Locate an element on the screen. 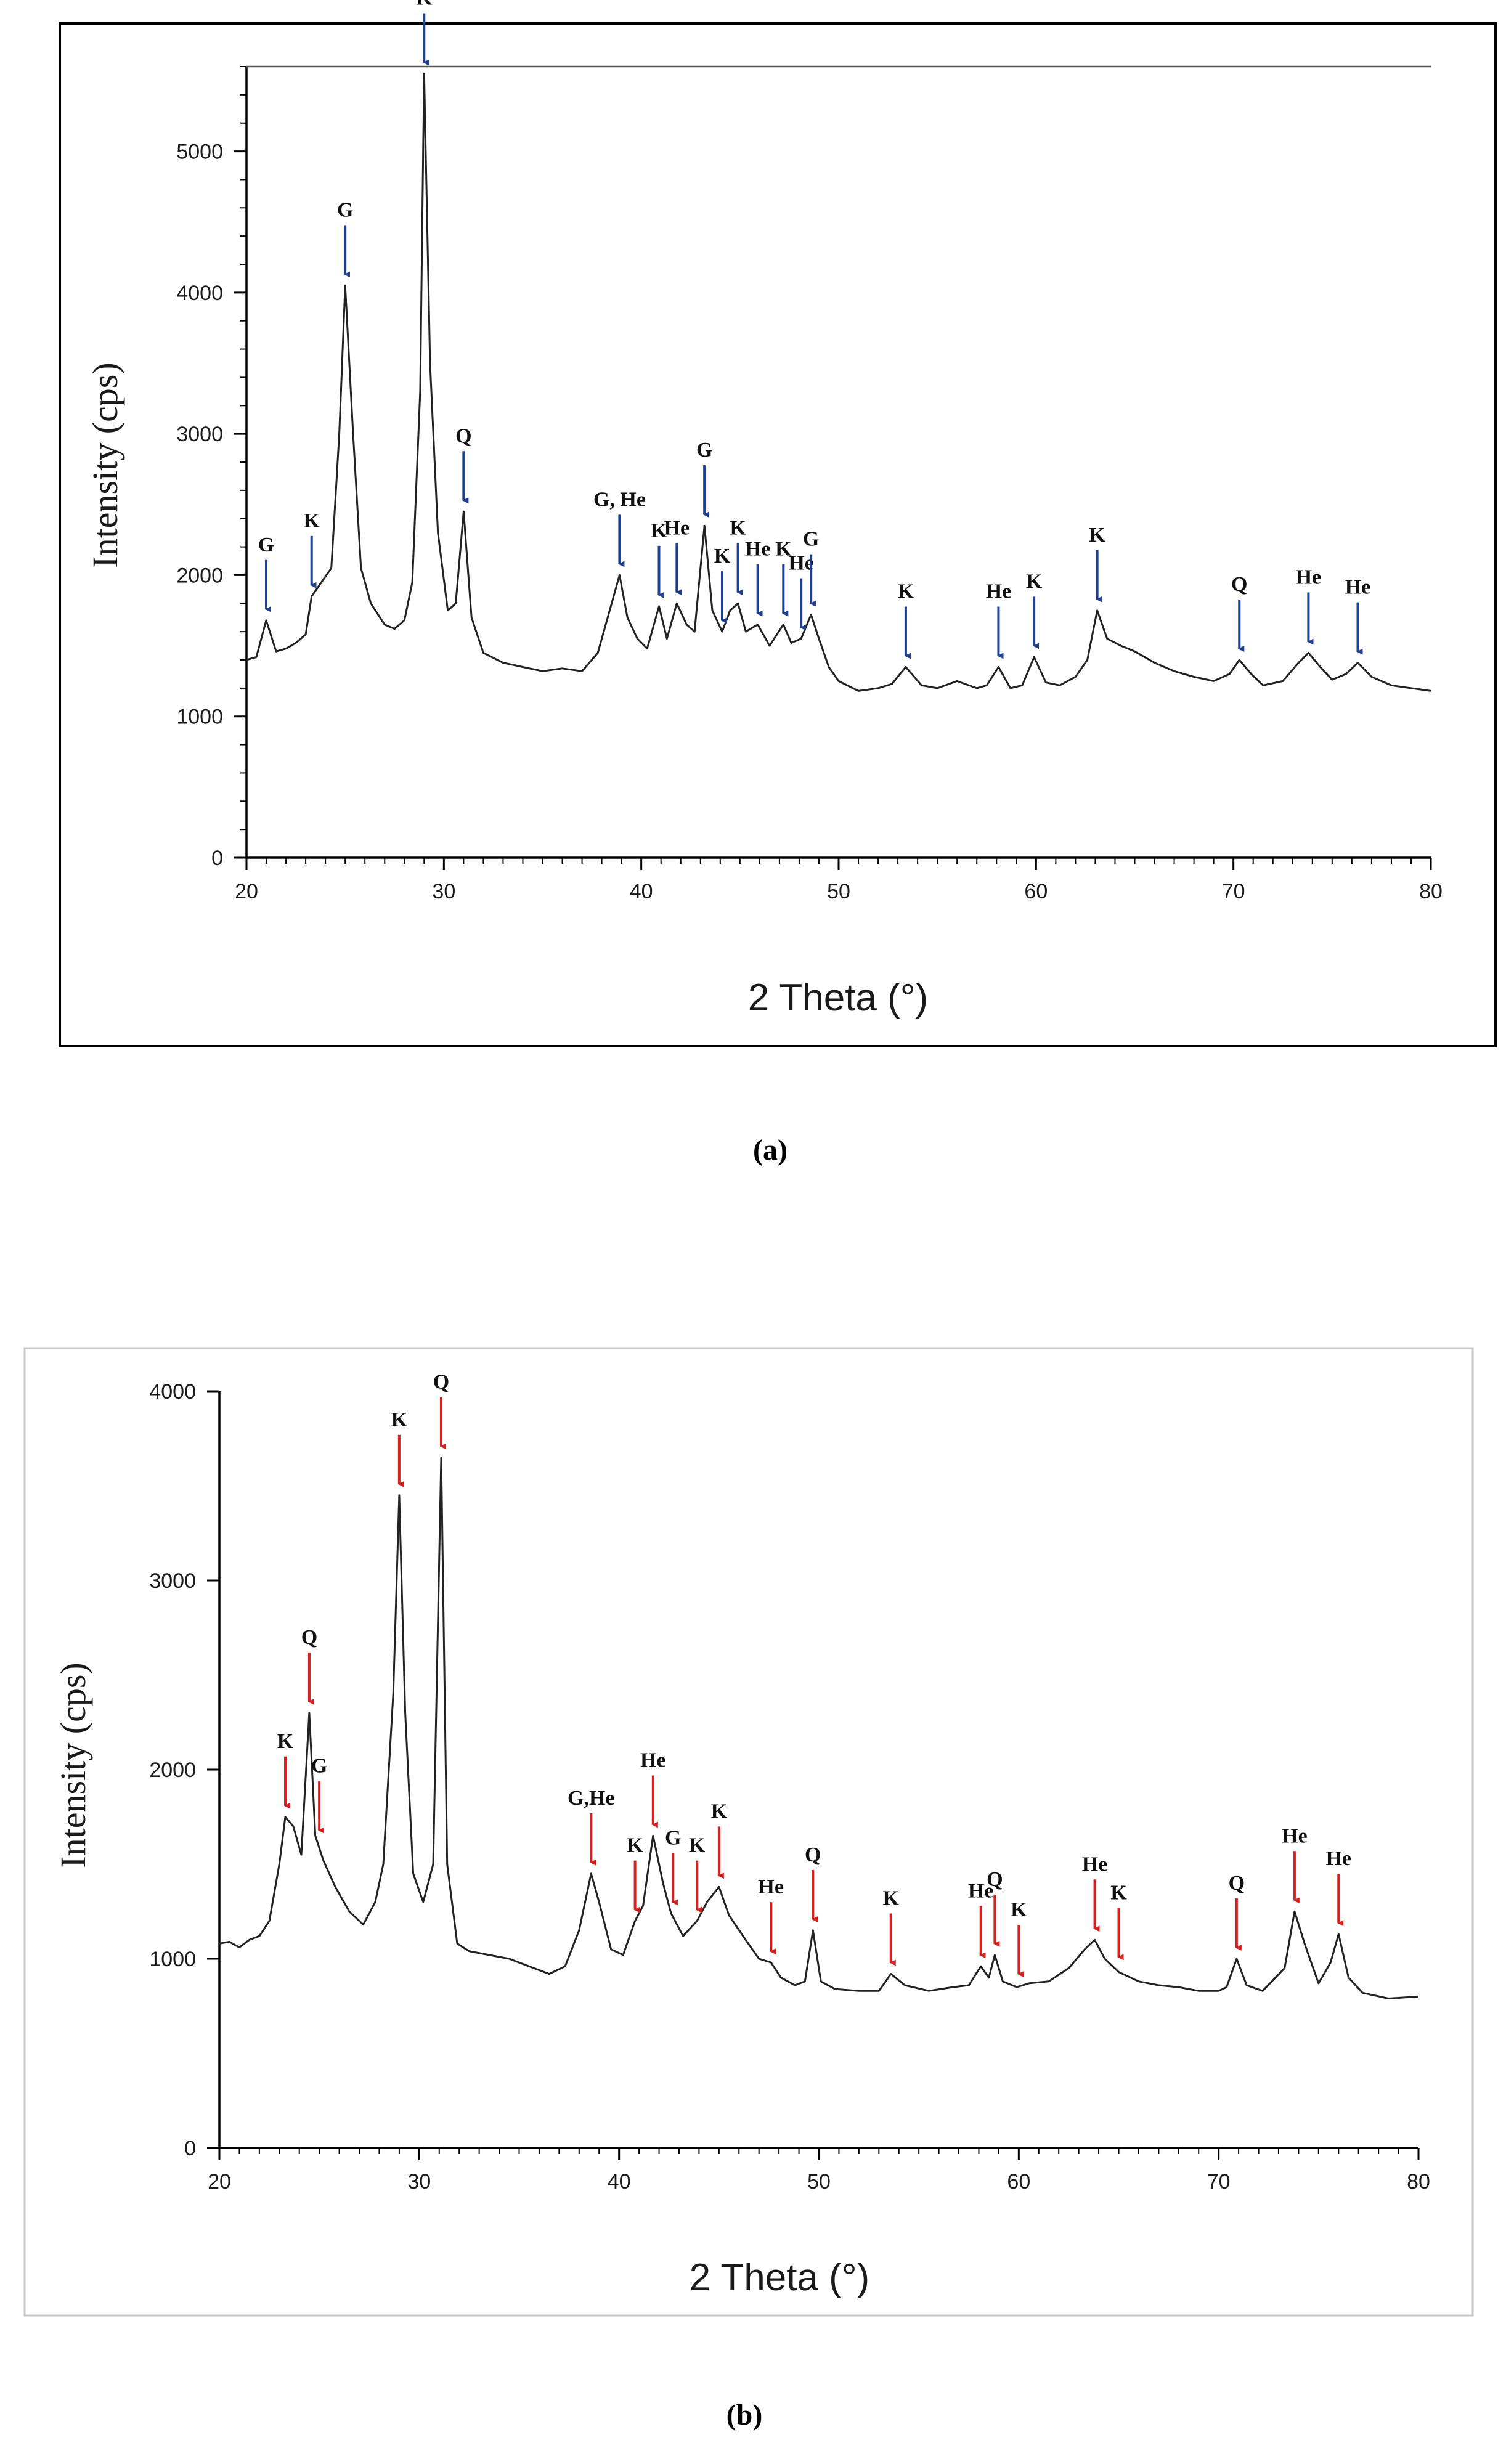 This screenshot has height=2464, width=1506. chart-a-x-tick-label: 60 is located at coordinates (1036, 891).